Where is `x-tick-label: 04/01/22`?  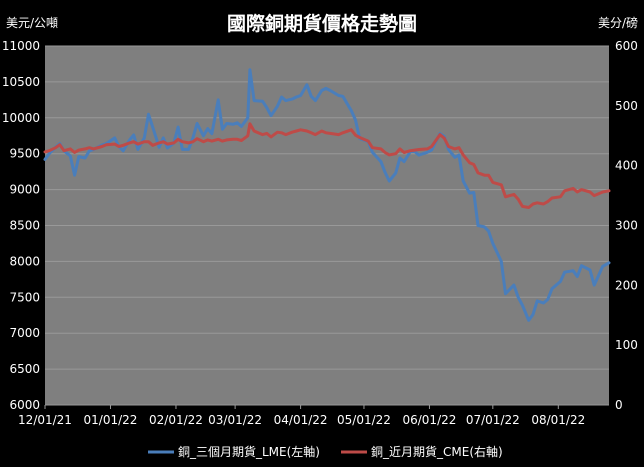
x-tick-label: 04/01/22 is located at coordinates (301, 420).